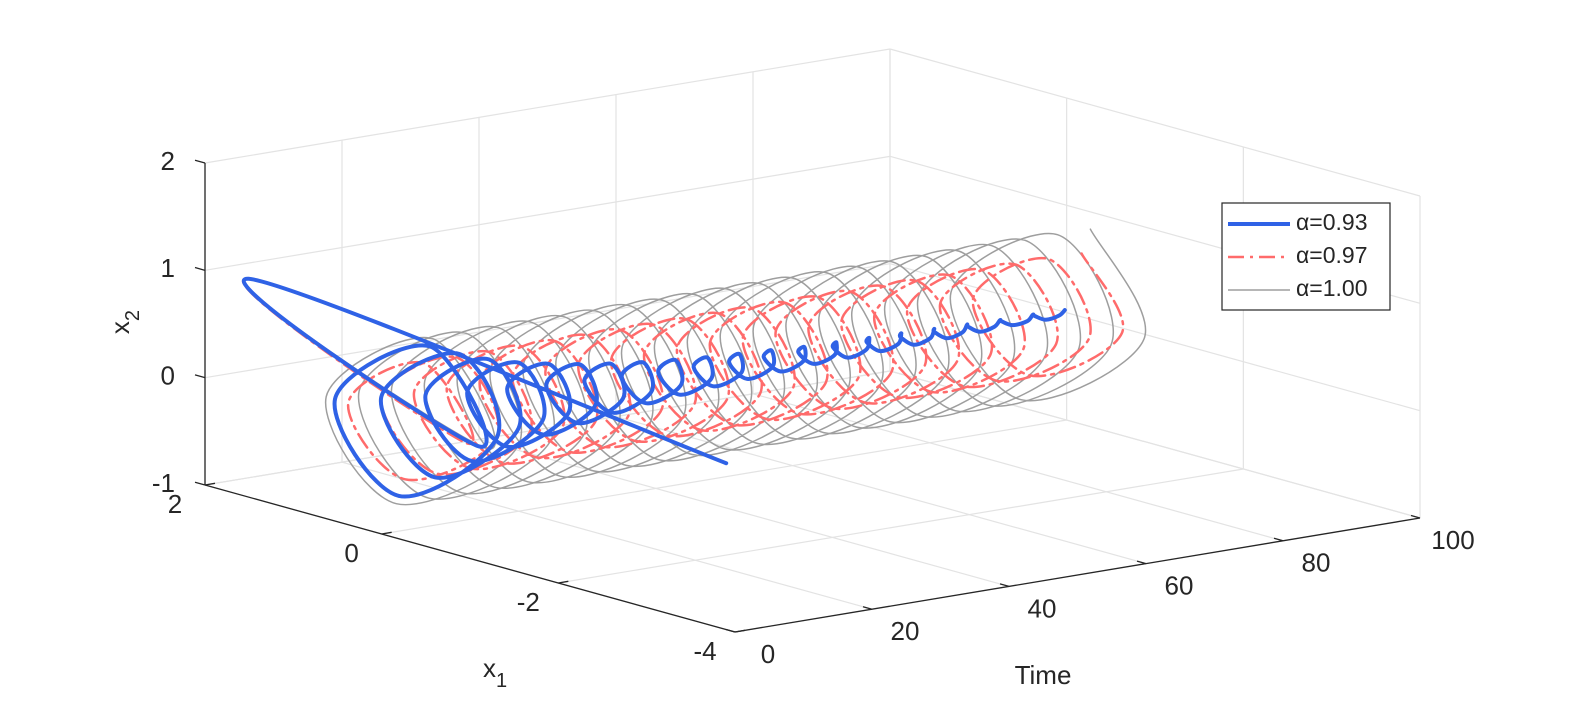 This screenshot has height=714, width=1580. I want to click on x-tick-label: 100, so click(1452, 540).